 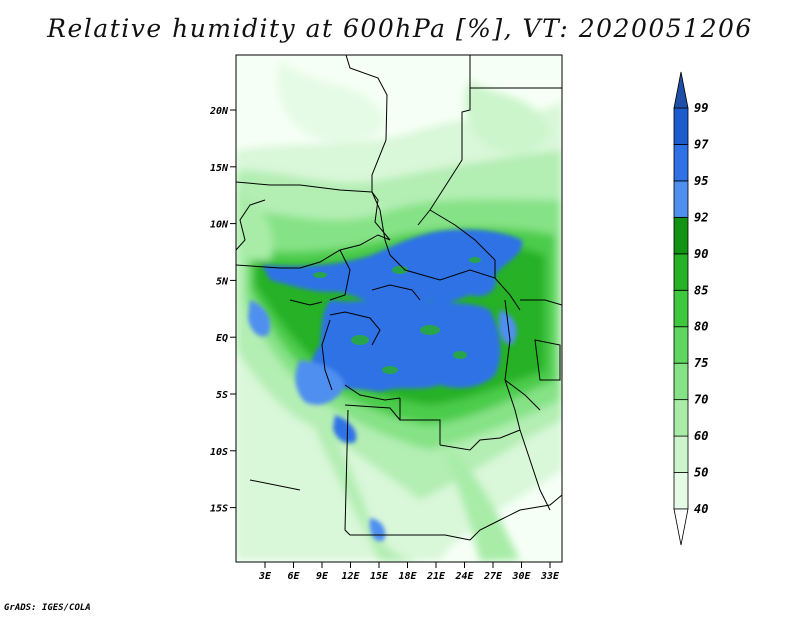 I want to click on lat-tick-label: 10S, so click(x=219, y=452).